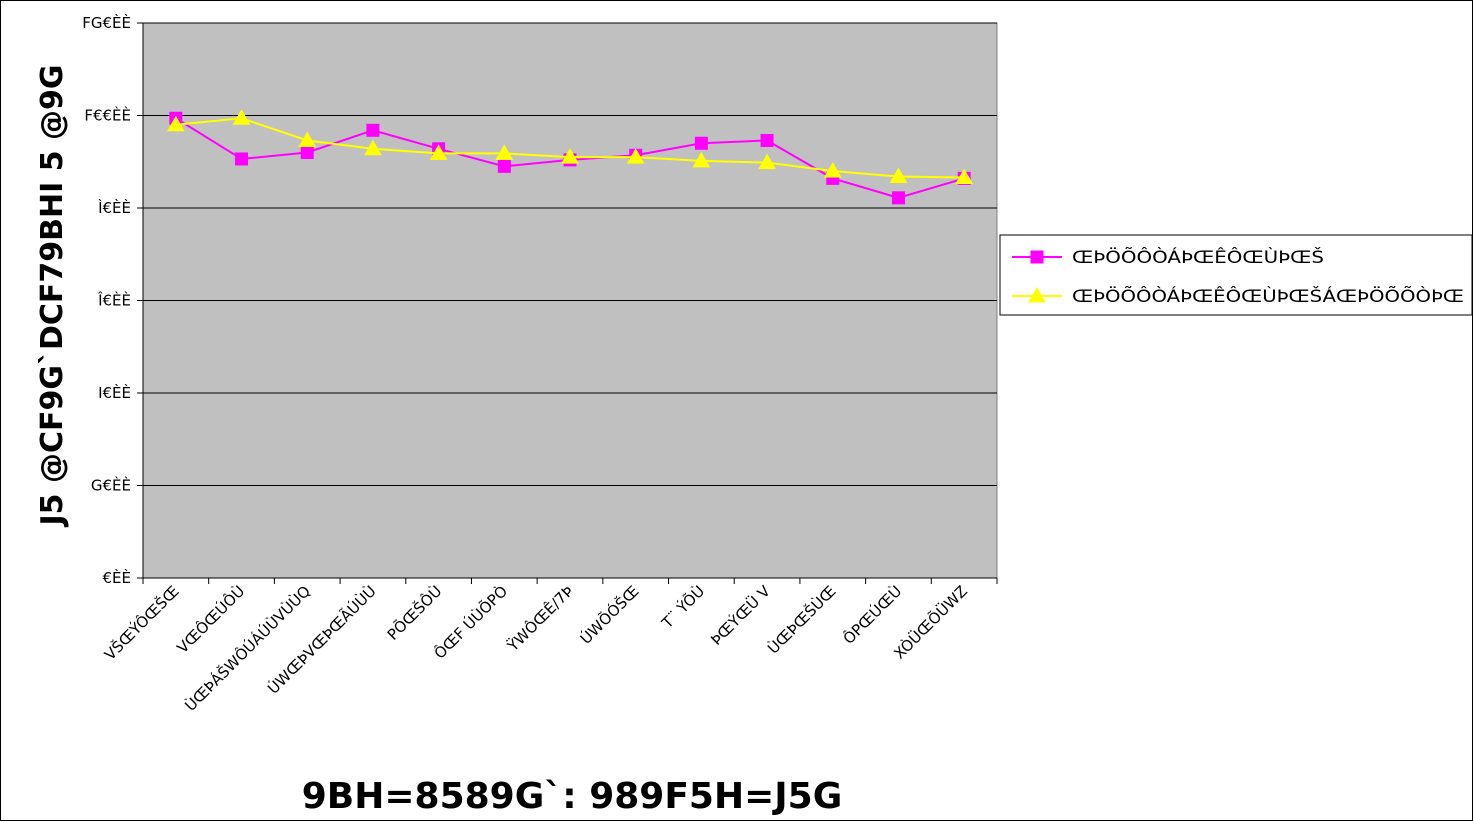 Image resolution: width=1473 pixels, height=821 pixels. I want to click on x-tick-label: ÙŒÞŒŠÙŒ, so click(801, 619).